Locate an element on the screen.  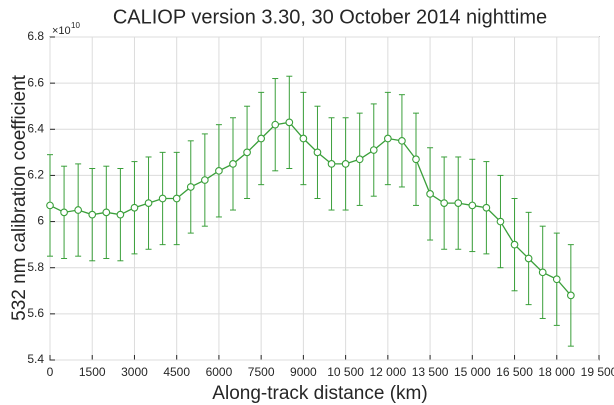
x-tick-label: 1500 is located at coordinates (92, 372).